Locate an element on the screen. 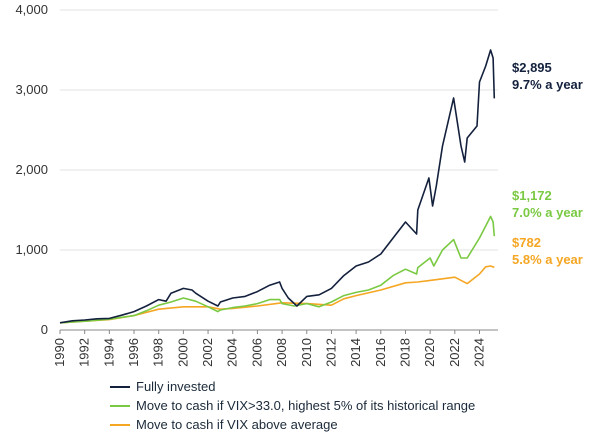 The image size is (596, 435). y-tick-label: 0 is located at coordinates (44, 329).